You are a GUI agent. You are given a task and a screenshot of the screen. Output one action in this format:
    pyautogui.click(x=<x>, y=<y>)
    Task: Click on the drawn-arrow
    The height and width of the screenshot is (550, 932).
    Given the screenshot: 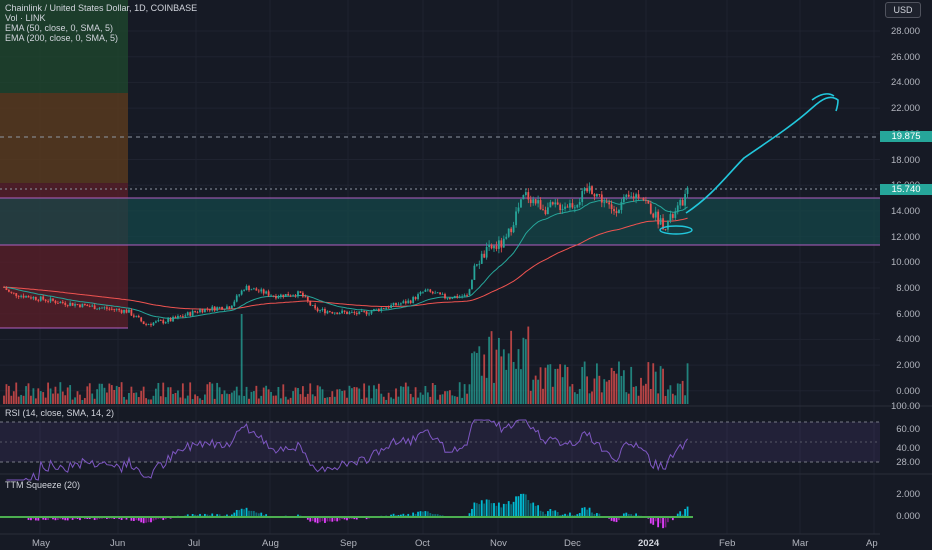 What is the action you would take?
    pyautogui.click(x=762, y=153)
    